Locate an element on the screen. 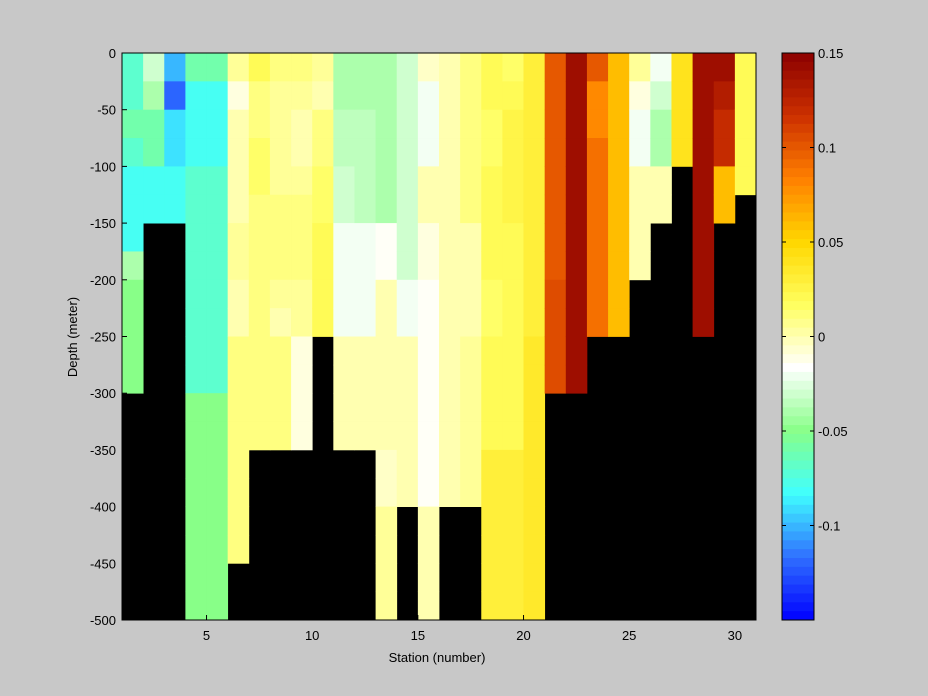 This screenshot has width=928, height=696. colorbar-tick-label: 0 is located at coordinates (821, 337).